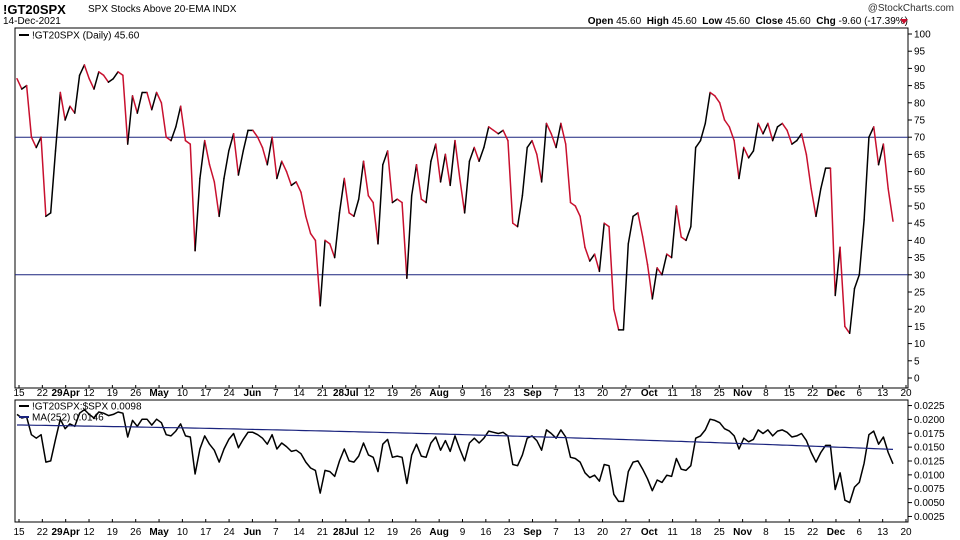  I want to click on brand-logo: @StockCharts.com, so click(910, 8).